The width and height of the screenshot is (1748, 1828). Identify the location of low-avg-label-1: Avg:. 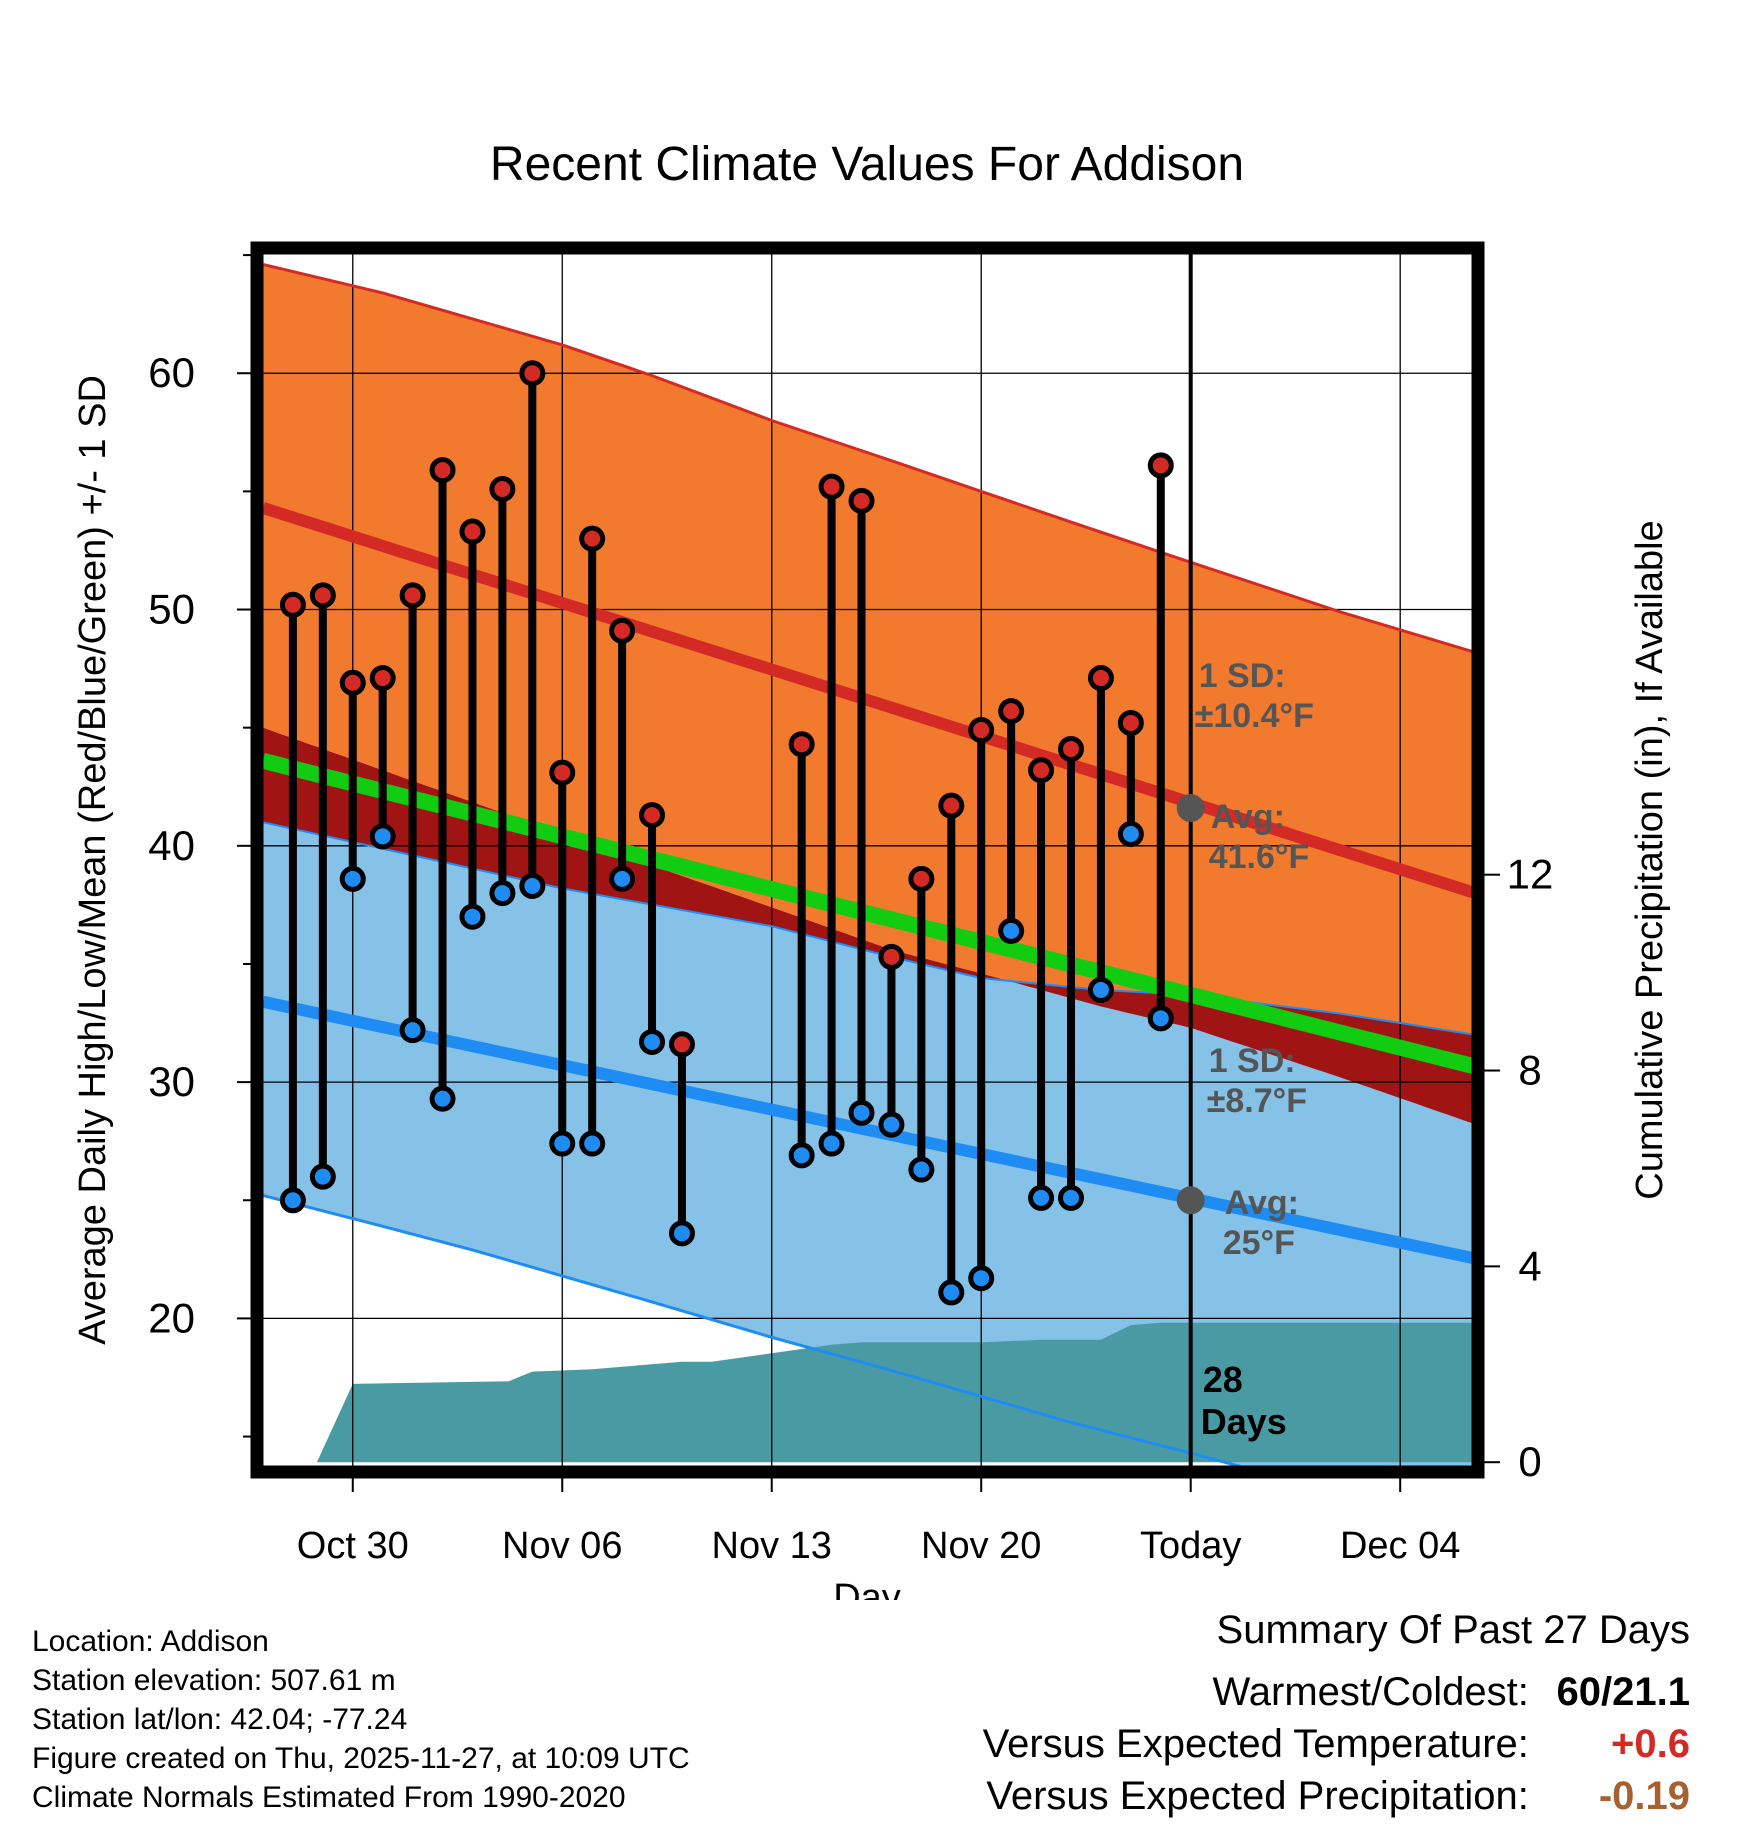
(1262, 1203).